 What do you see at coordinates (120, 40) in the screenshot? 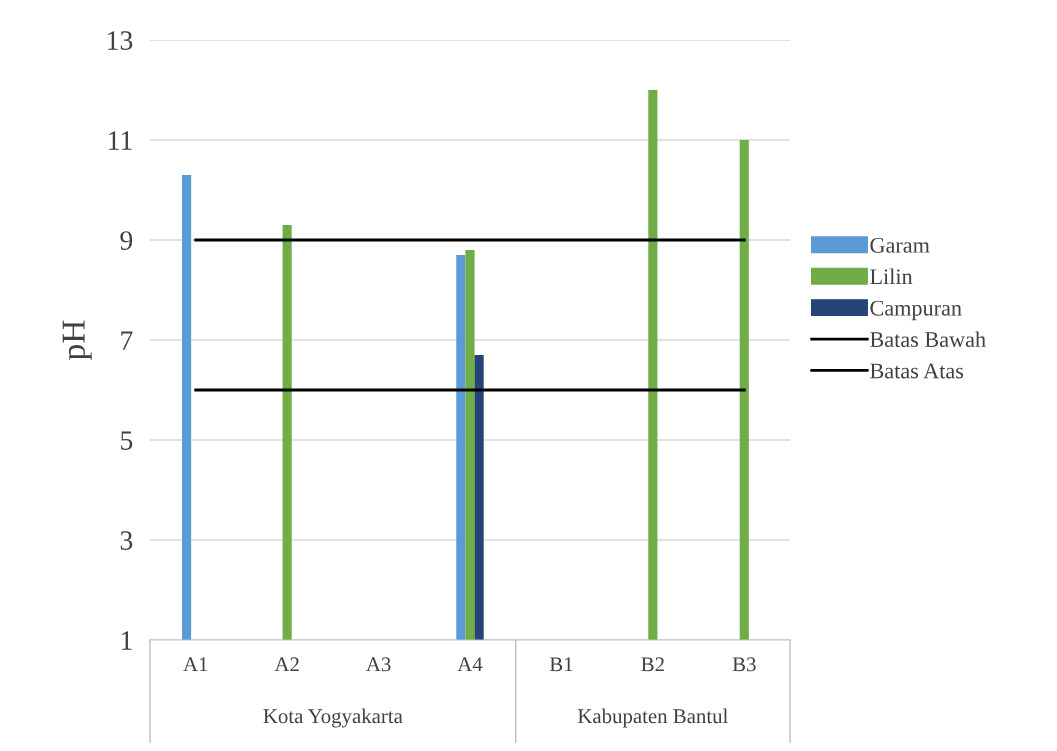
I see `y-tick-label: 13` at bounding box center [120, 40].